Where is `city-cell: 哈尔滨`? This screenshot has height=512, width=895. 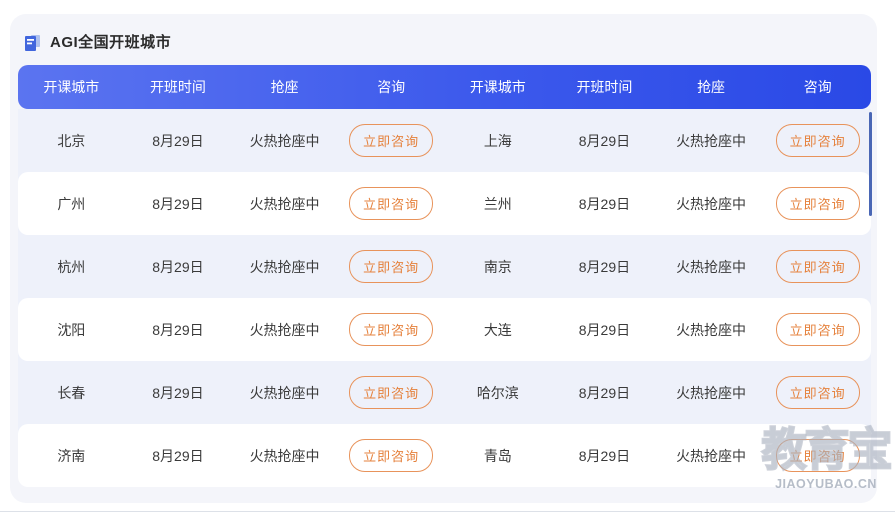
city-cell: 哈尔滨 is located at coordinates (497, 392).